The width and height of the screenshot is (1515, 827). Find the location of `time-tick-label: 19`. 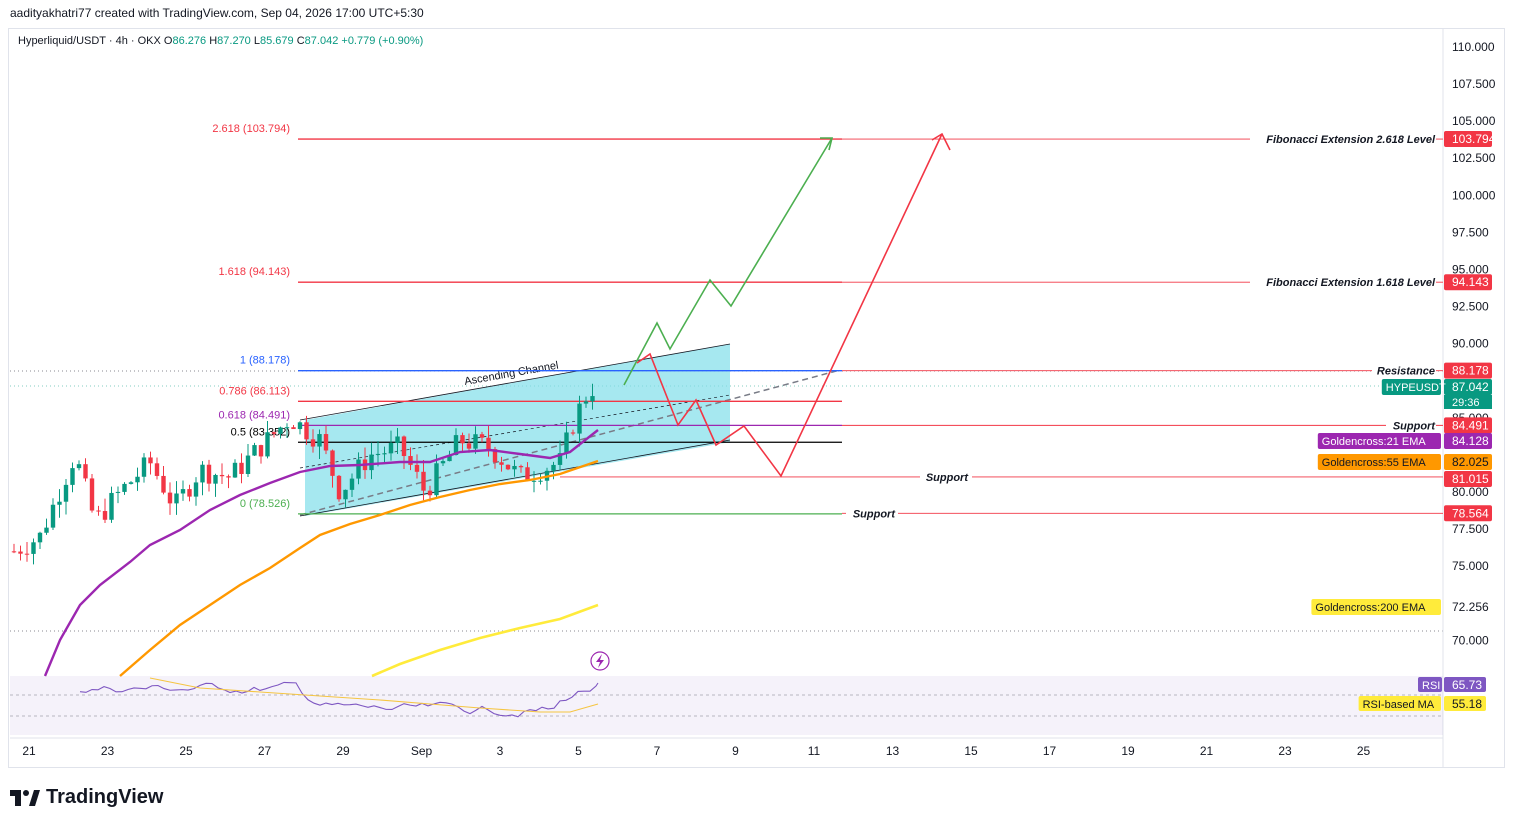

time-tick-label: 19 is located at coordinates (1128, 751).